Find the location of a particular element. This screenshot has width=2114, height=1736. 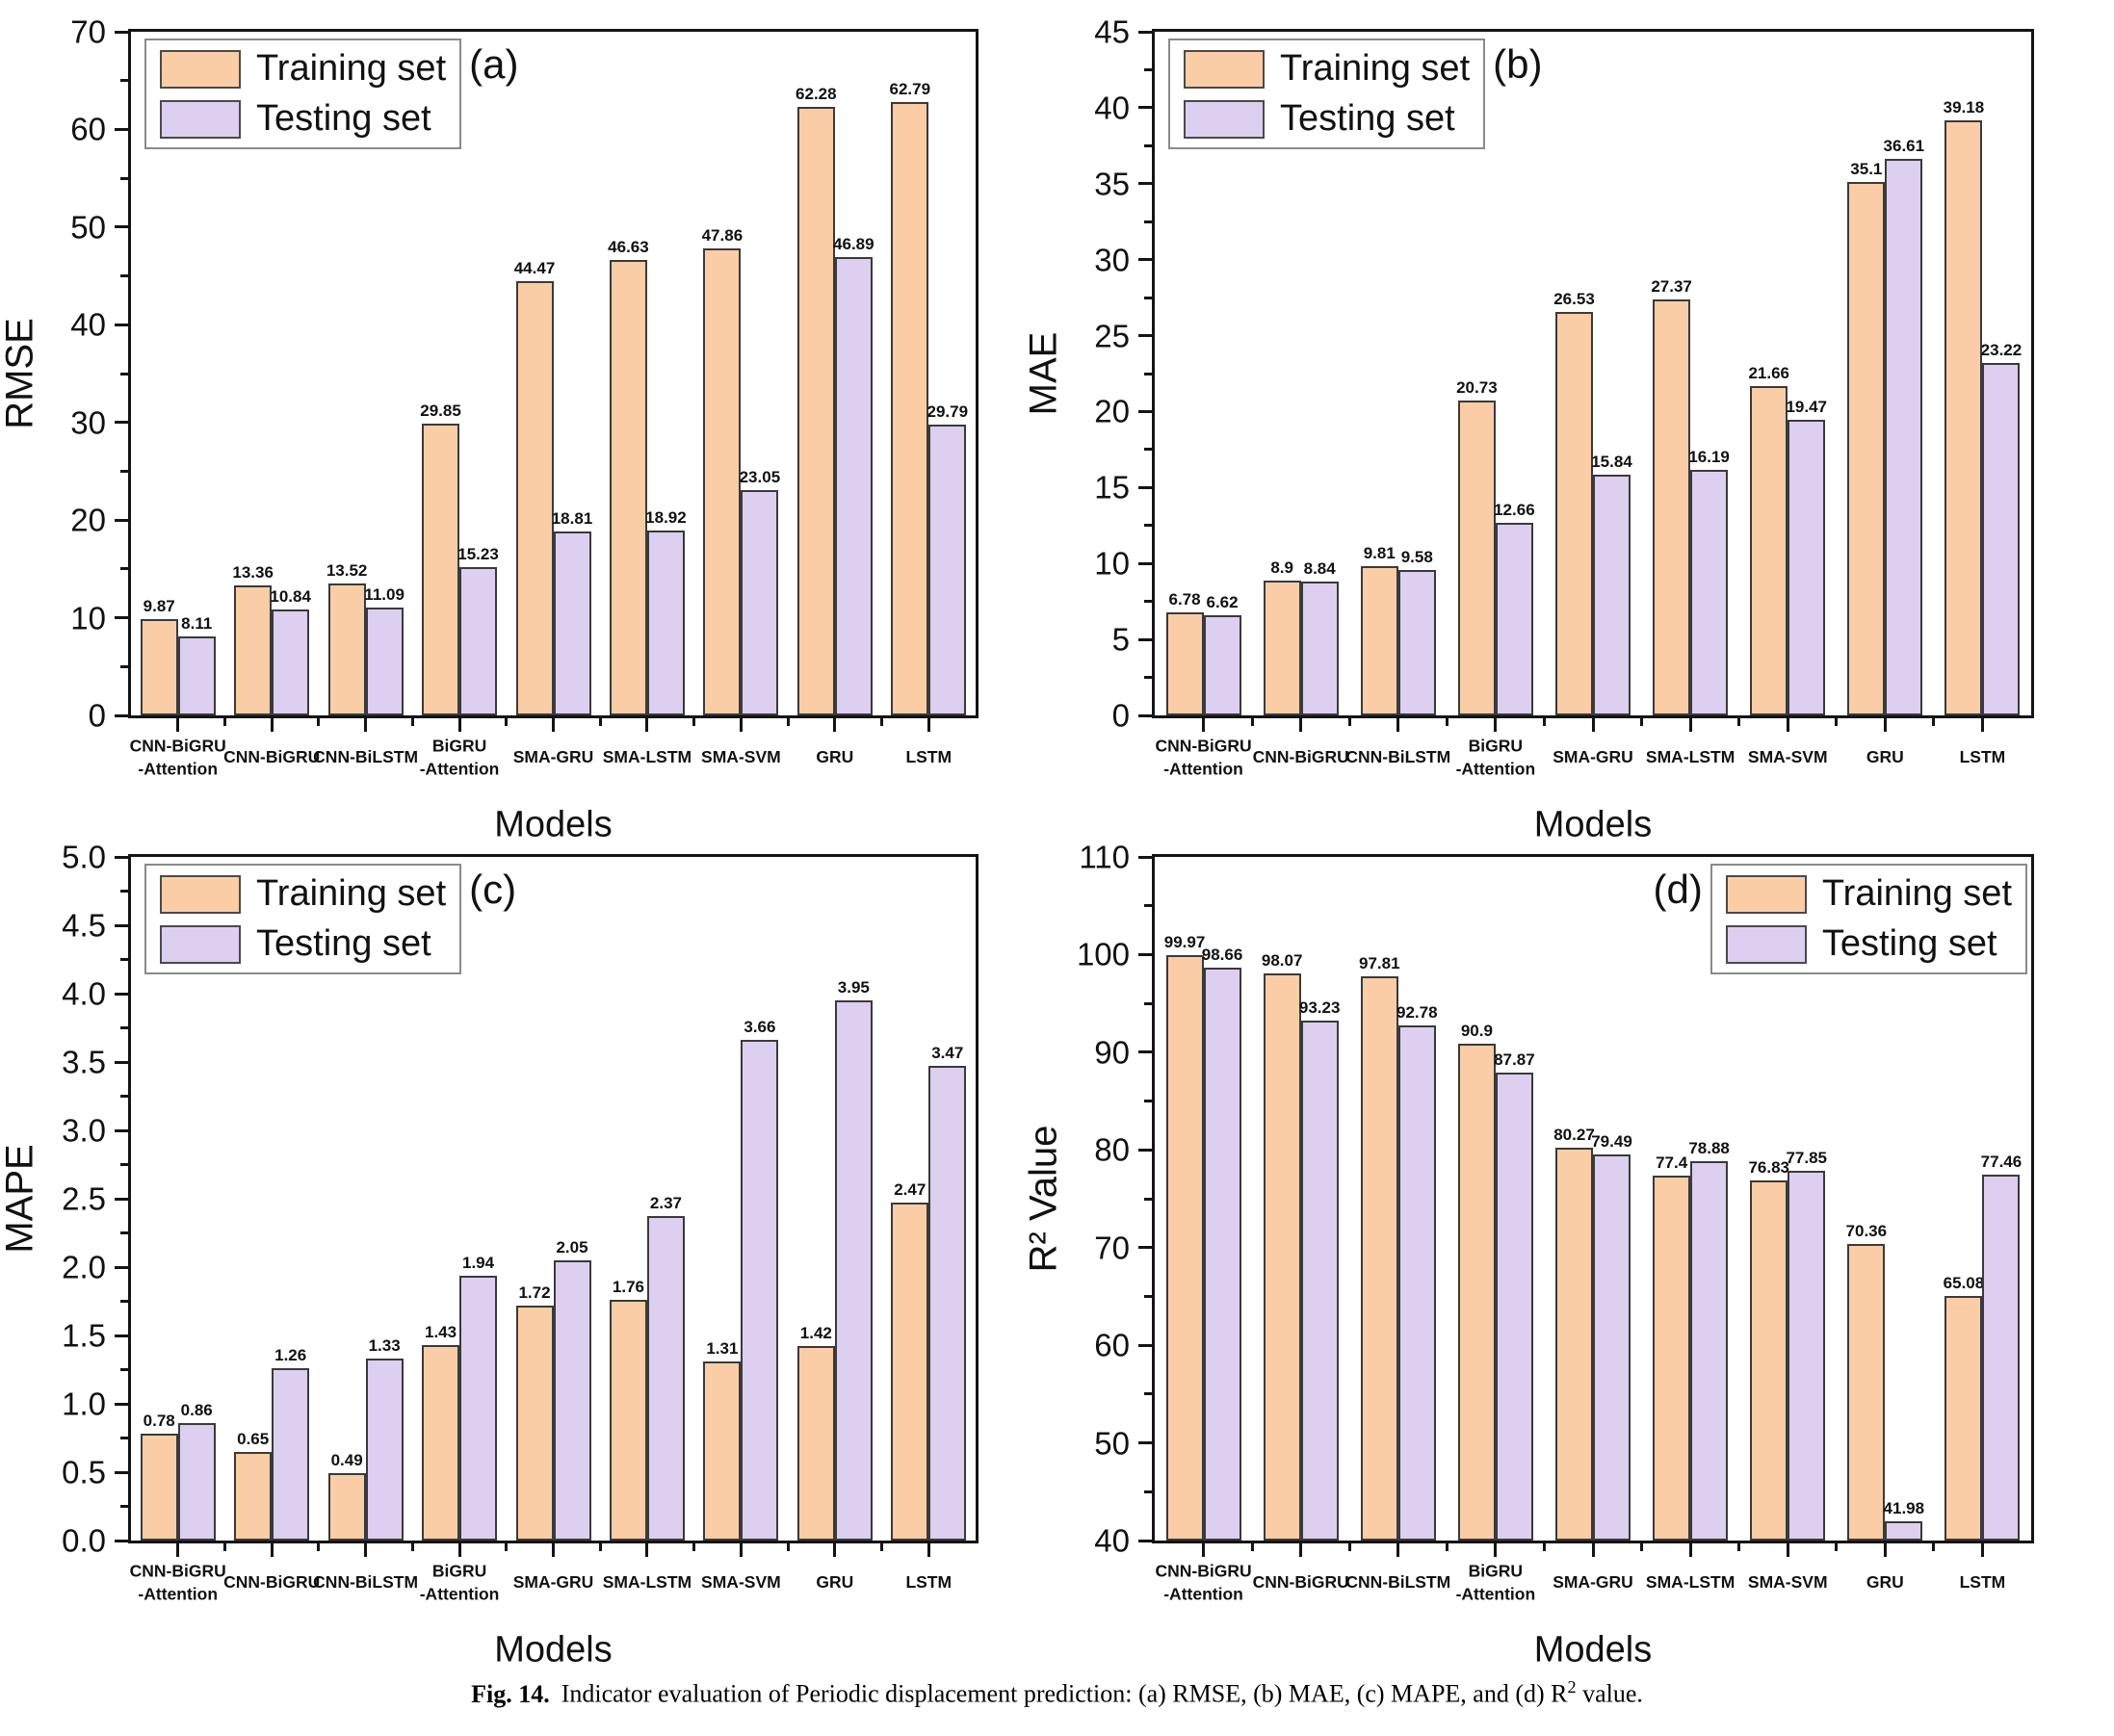

bar-value-label: 46.89 is located at coordinates (853, 244).